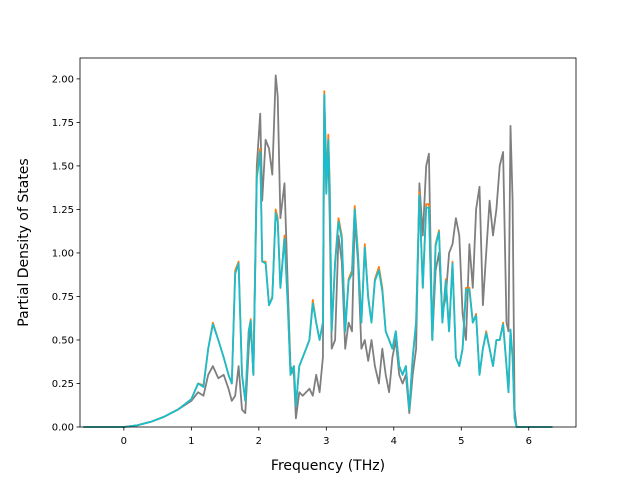 This screenshot has width=640, height=480. What do you see at coordinates (63, 123) in the screenshot?
I see `y-tick-label: 1.75` at bounding box center [63, 123].